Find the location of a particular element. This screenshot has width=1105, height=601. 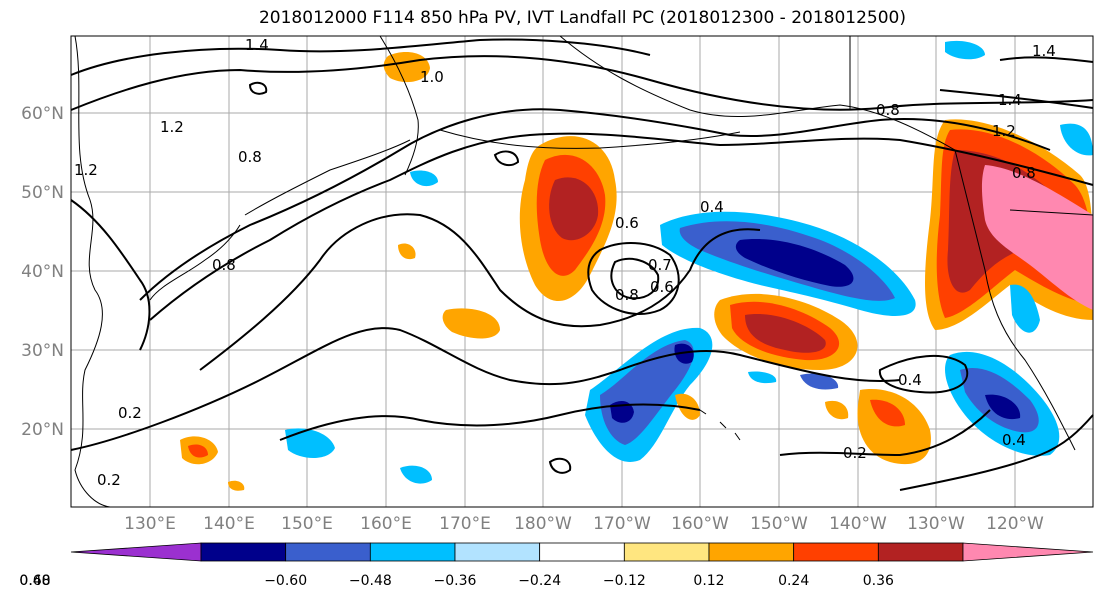

colorbar-tick-label: −0.48 is located at coordinates (370, 581).